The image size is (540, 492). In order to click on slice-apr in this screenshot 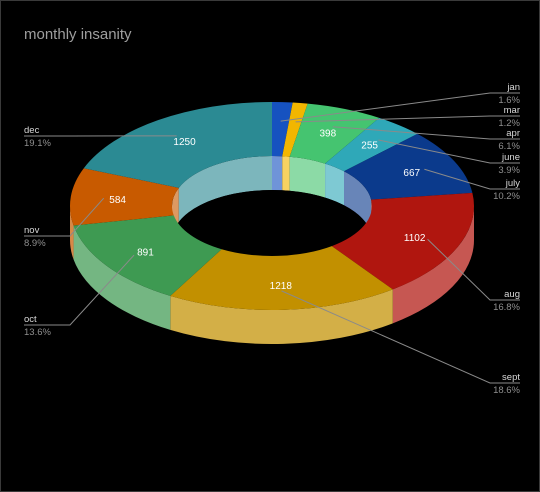, I will do `click(334, 133)`.